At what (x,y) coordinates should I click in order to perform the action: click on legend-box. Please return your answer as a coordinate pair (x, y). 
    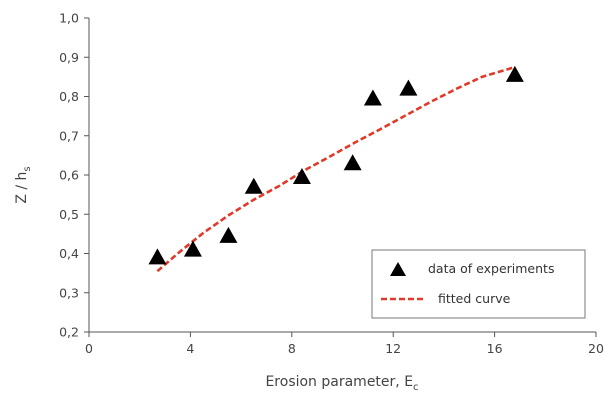
    Looking at the image, I should click on (478, 284).